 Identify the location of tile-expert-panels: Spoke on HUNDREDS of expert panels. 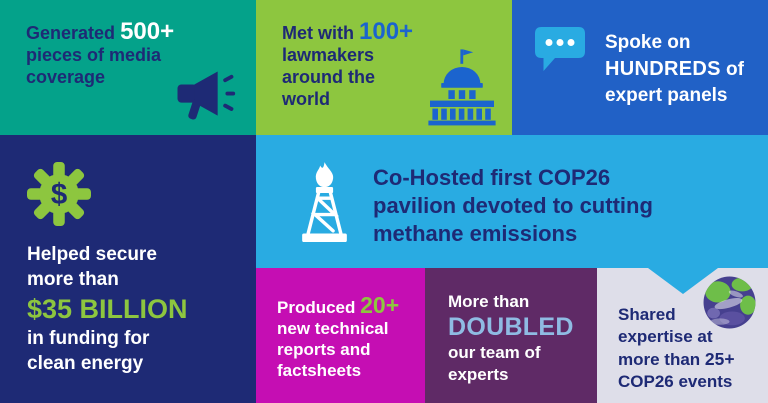
(640, 67).